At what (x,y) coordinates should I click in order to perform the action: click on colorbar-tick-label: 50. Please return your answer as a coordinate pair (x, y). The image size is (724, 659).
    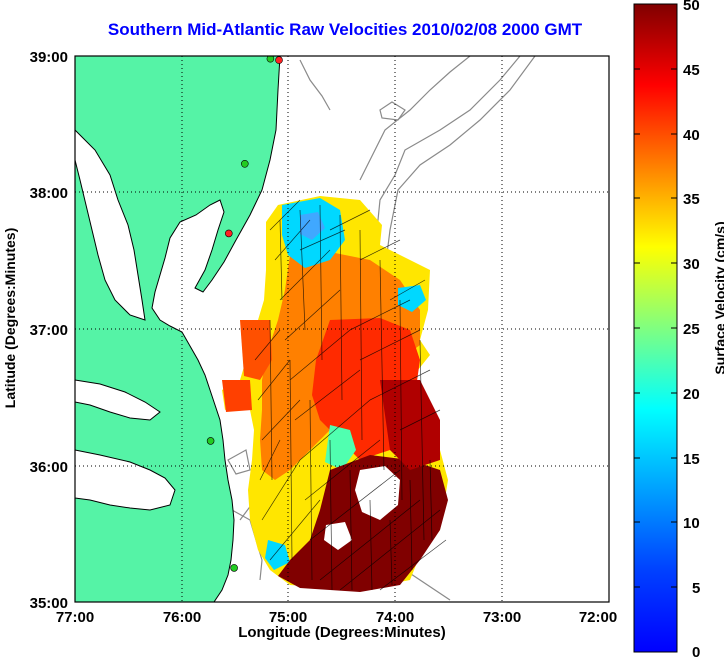
    Looking at the image, I should click on (691, 7).